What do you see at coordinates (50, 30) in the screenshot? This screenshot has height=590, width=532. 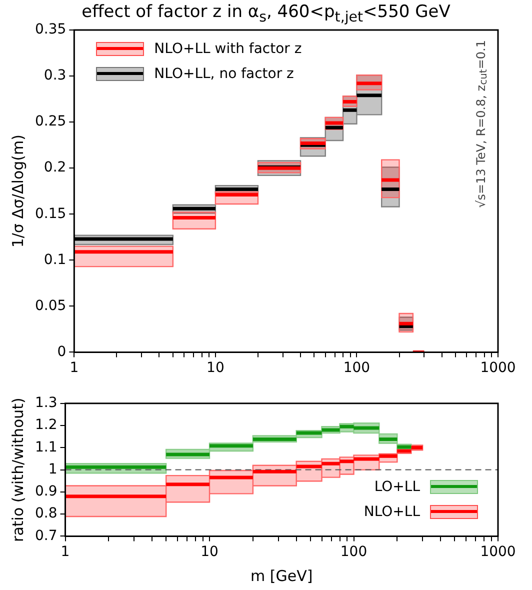 I see `y-tick-label: 0.35` at bounding box center [50, 30].